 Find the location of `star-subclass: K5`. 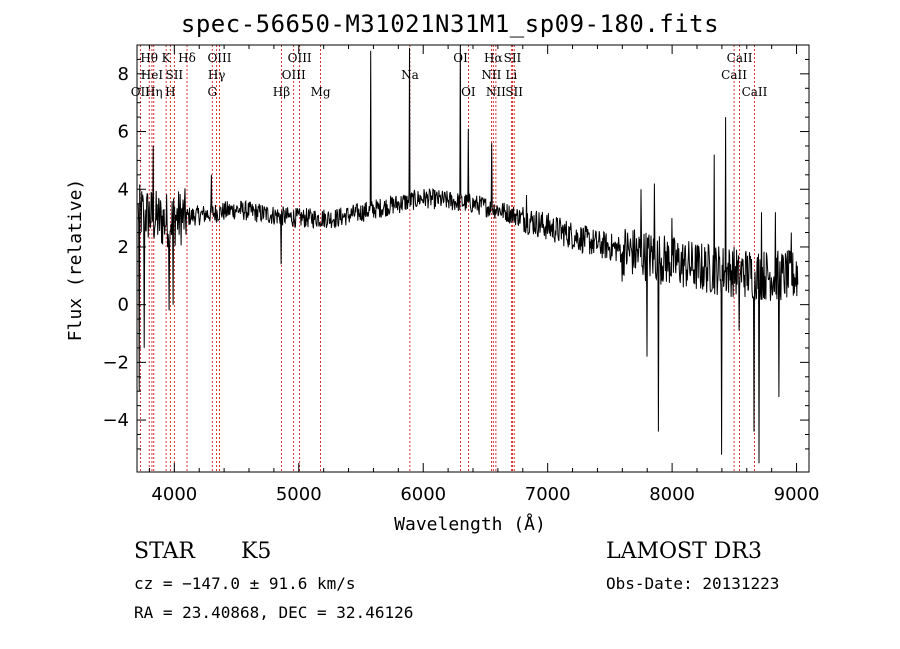

star-subclass: K5 is located at coordinates (256, 551).